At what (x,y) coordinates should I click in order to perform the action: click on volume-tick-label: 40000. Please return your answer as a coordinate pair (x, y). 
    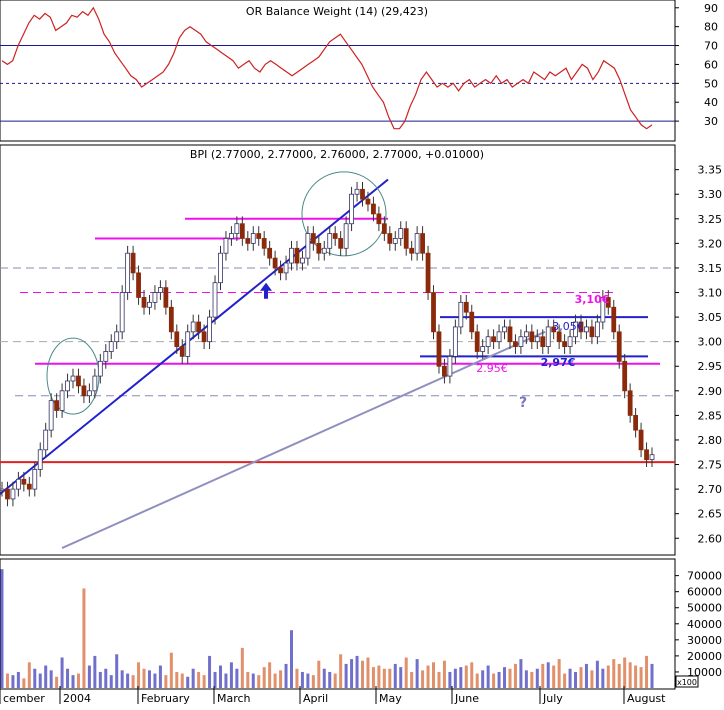
    Looking at the image, I should click on (704, 624).